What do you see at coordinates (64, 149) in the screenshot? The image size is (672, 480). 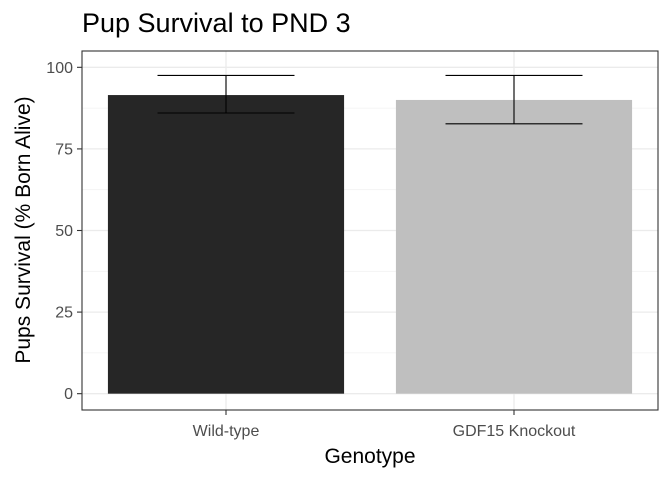 I see `y-tick-label: 75` at bounding box center [64, 149].